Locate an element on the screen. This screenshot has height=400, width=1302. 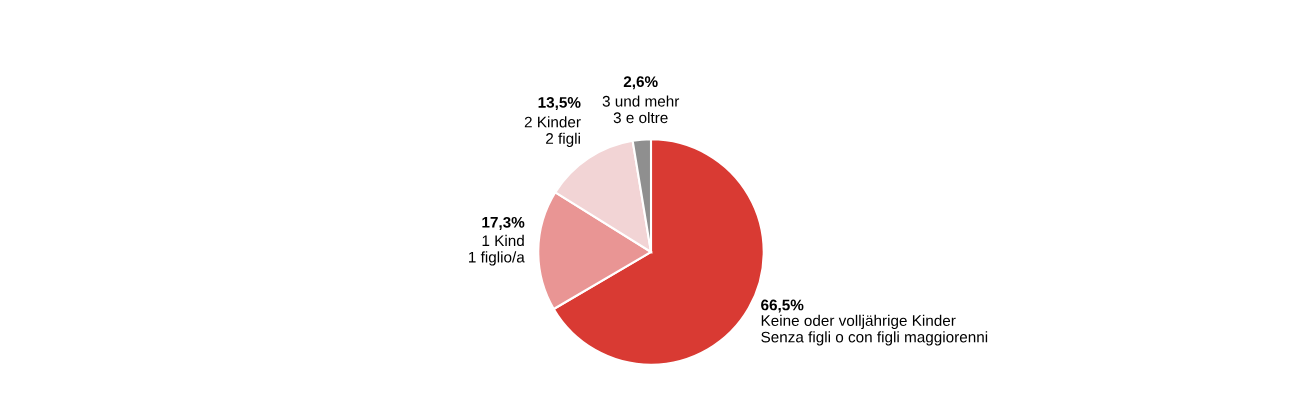
slice-label: Keine oder volljährige Kinder Senza figli o con figli maggiorenni is located at coordinates (874, 330).